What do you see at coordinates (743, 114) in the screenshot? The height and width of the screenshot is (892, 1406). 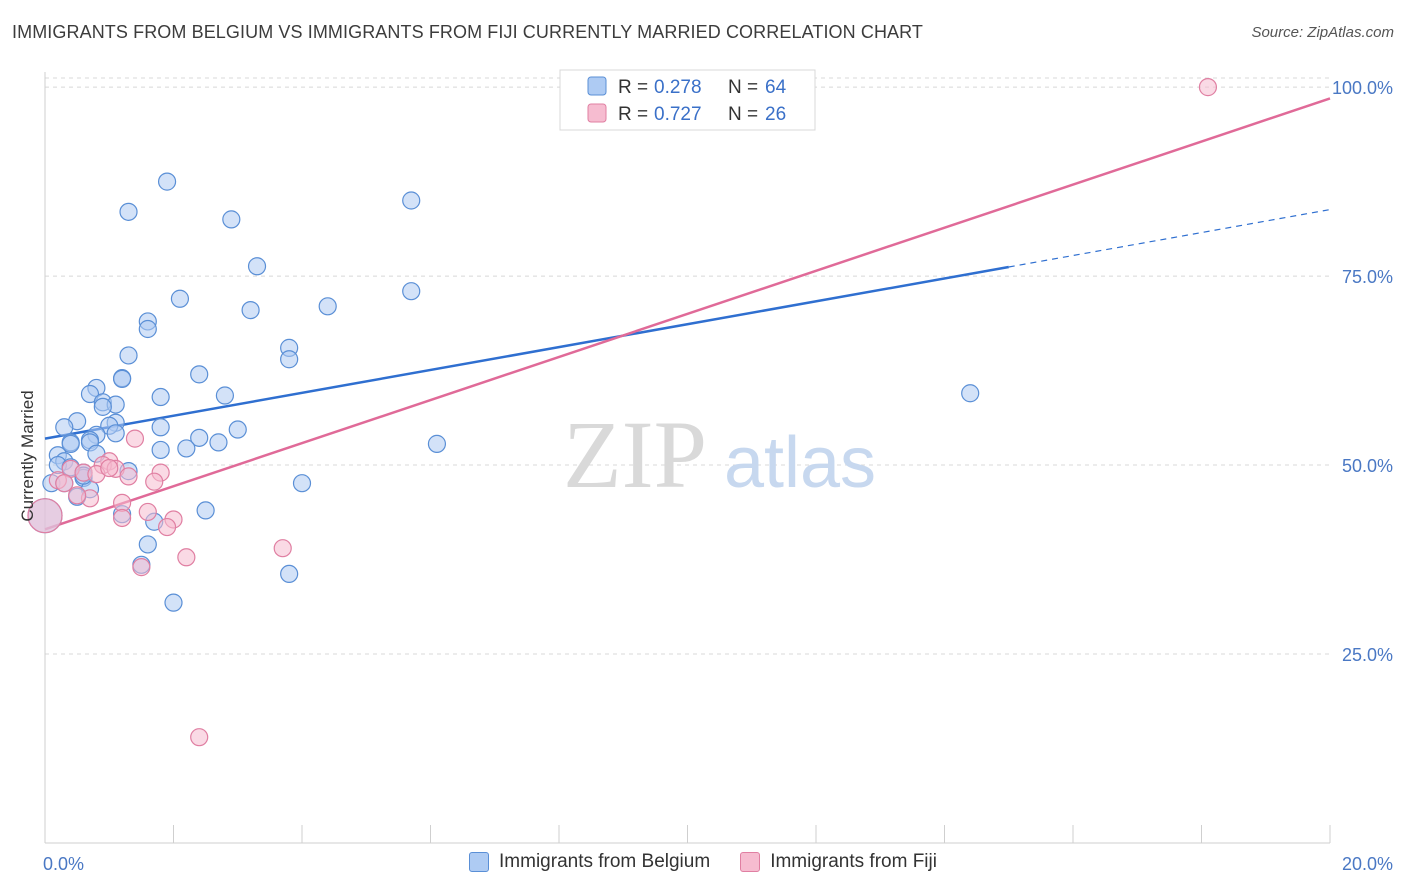 I see `legend-n-label-fiji: N =` at bounding box center [743, 114].